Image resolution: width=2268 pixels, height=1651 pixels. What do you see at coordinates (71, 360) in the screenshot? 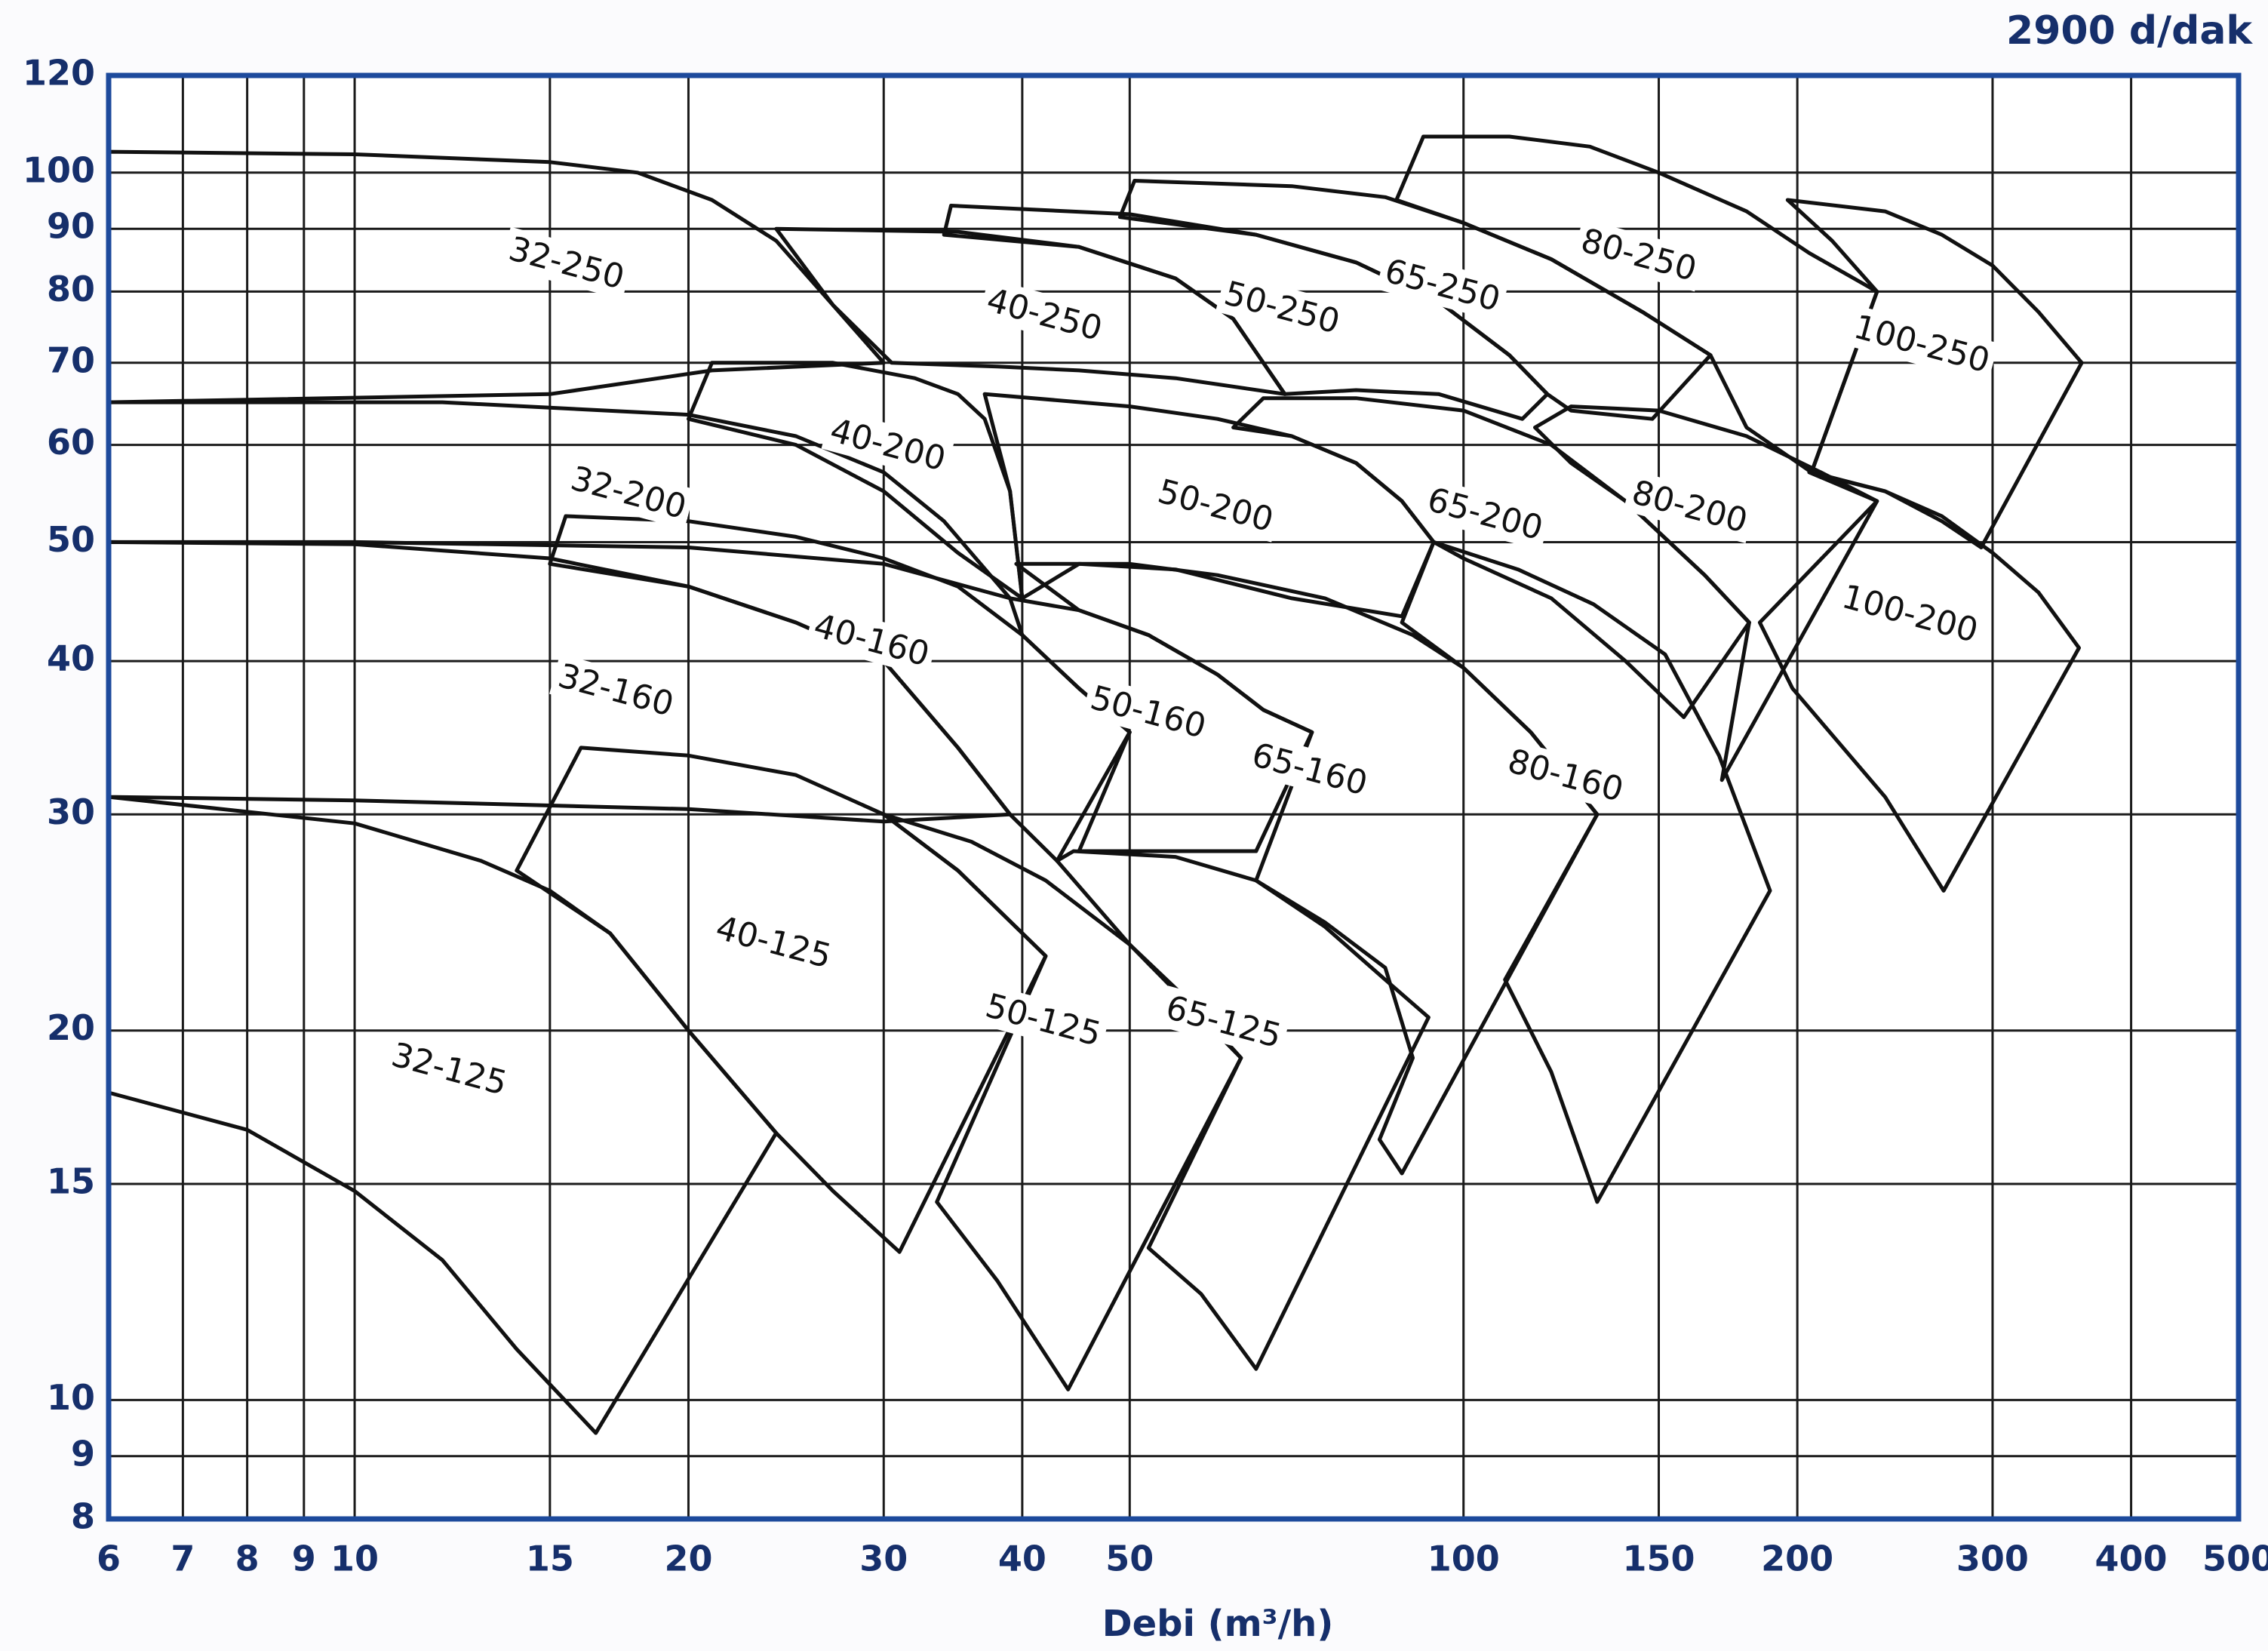
I see `y-tick-label: 70` at bounding box center [71, 360].